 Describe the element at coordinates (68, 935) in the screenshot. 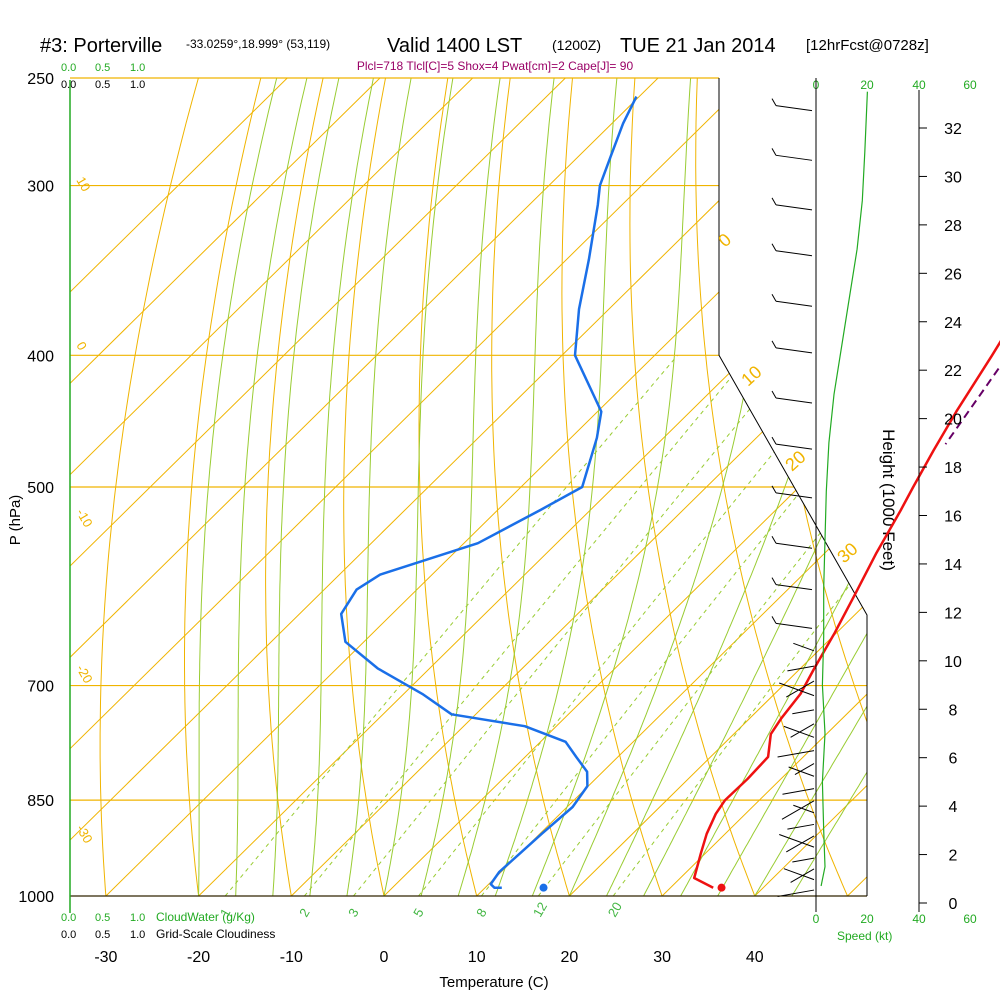

I see `cloudiness-bottom-0: 0.0` at that location.